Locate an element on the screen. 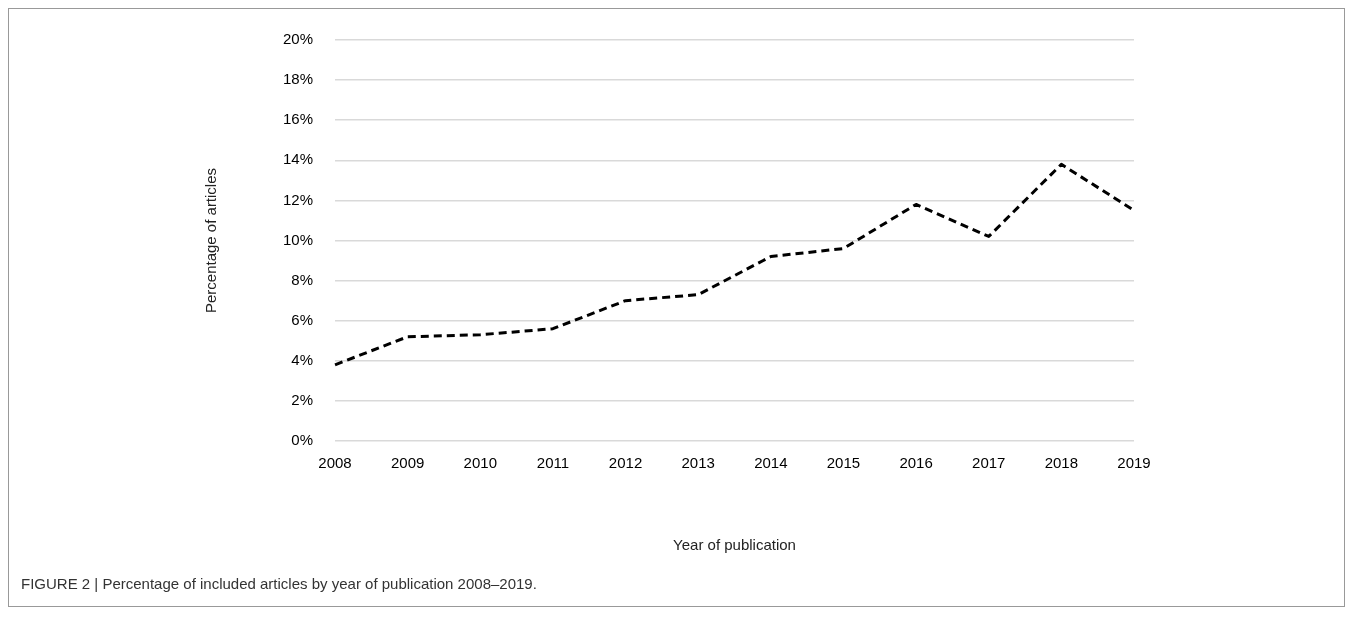 The height and width of the screenshot is (627, 1357). x-tick-label: 2011 is located at coordinates (553, 463).